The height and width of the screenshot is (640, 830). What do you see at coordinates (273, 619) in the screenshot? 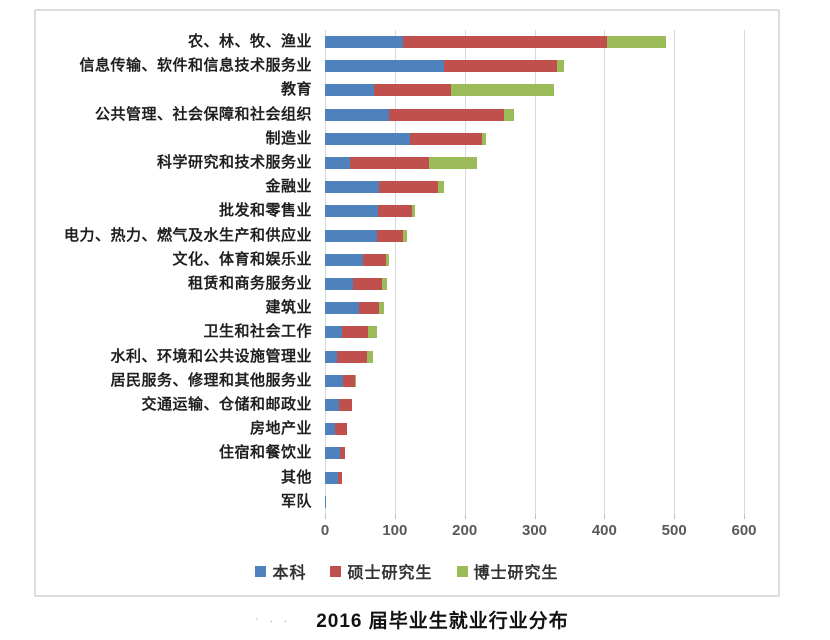
I see `scan-artifact-dots: · . .` at bounding box center [273, 619].